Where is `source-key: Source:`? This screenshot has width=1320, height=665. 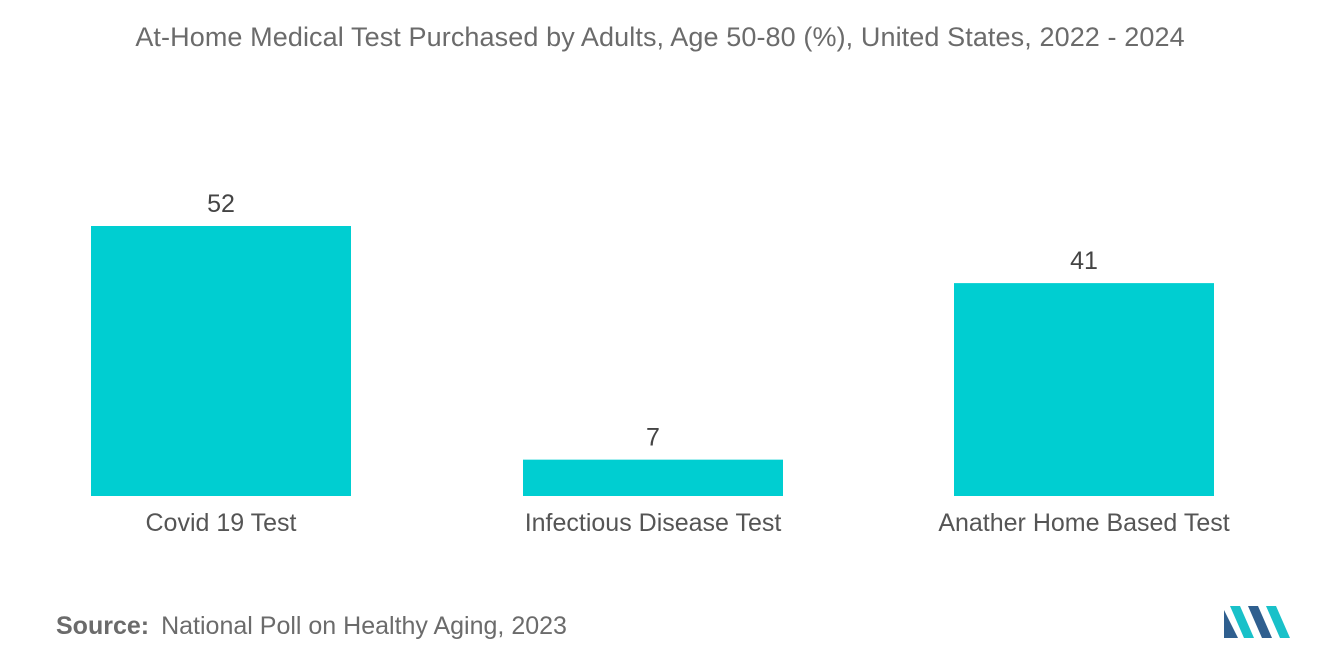
source-key: Source: is located at coordinates (103, 626).